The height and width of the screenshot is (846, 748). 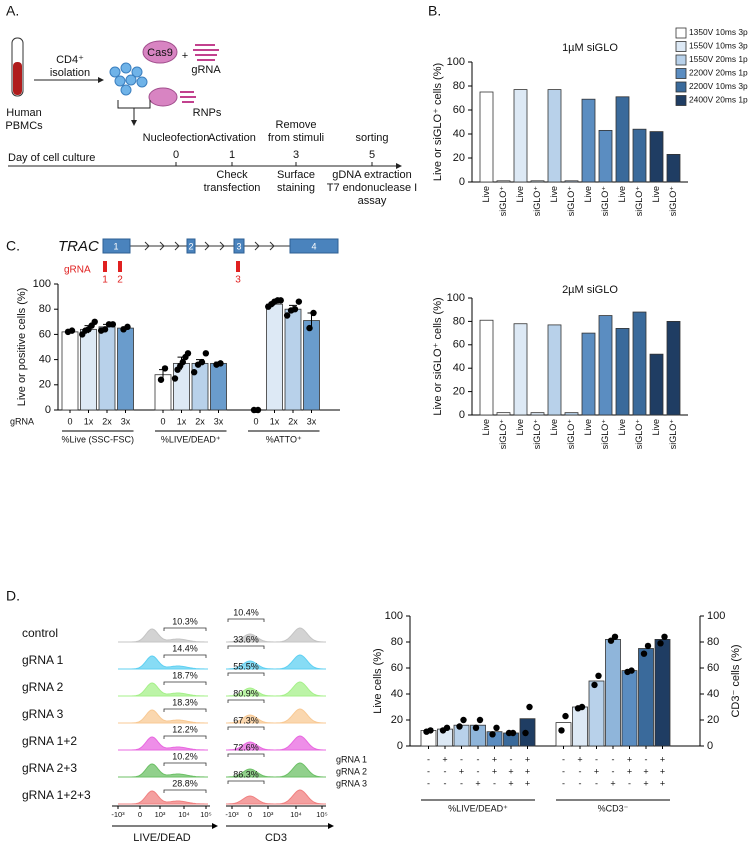 What do you see at coordinates (13, 246) in the screenshot?
I see `panel-label: C.` at bounding box center [13, 246].